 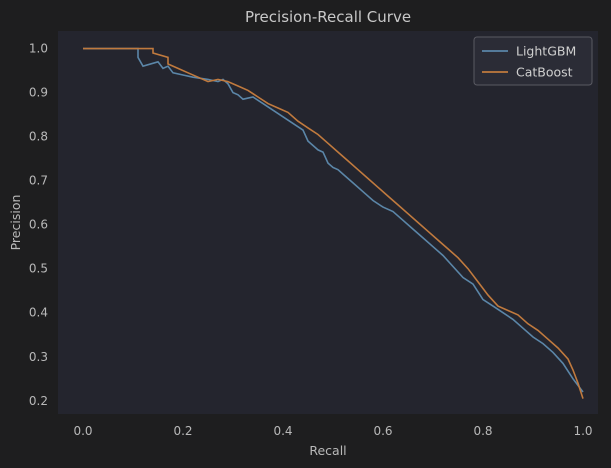 What do you see at coordinates (38, 313) in the screenshot?
I see `y-tick-label: 0.4` at bounding box center [38, 313].